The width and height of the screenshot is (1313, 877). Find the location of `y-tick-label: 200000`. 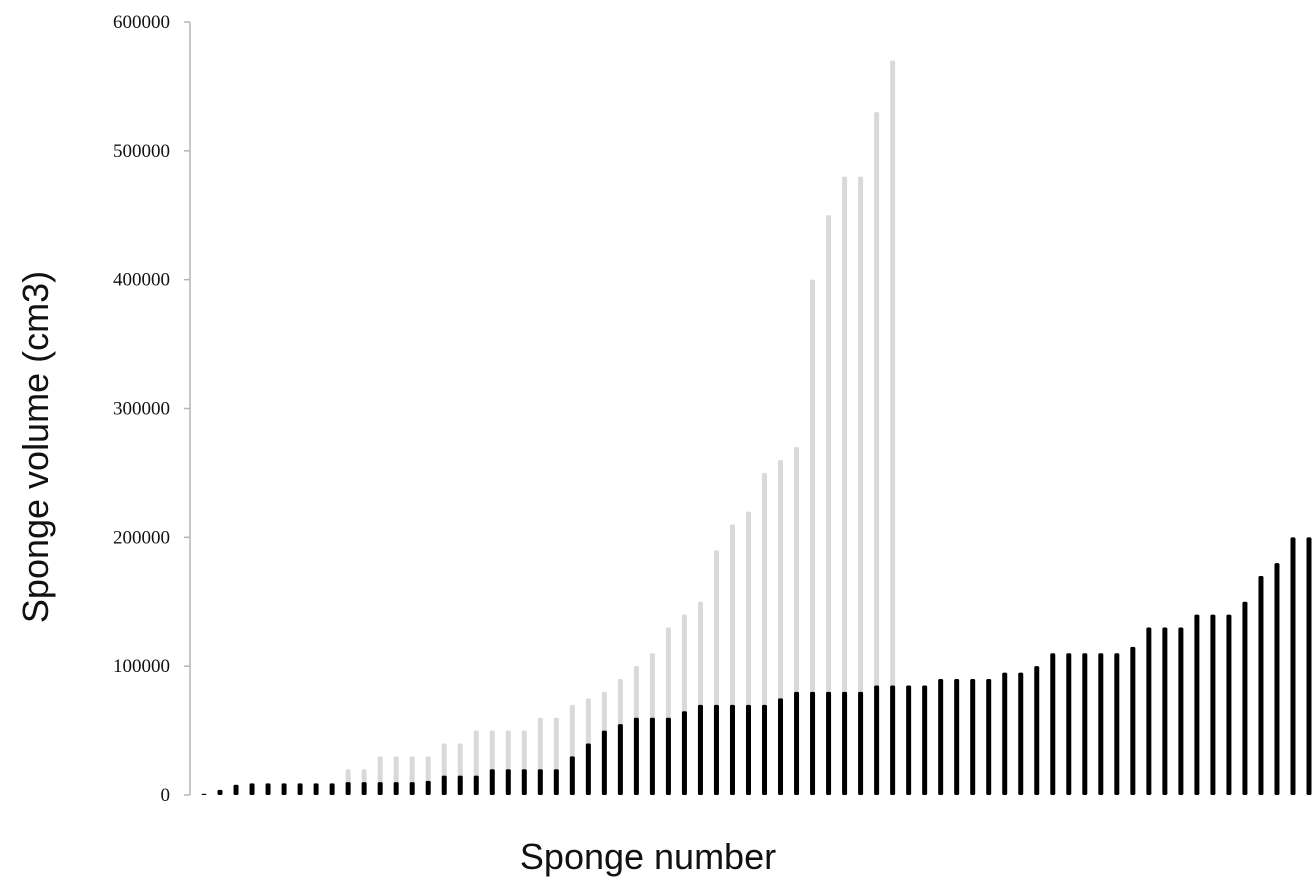

y-tick-label: 200000 is located at coordinates (141, 537).